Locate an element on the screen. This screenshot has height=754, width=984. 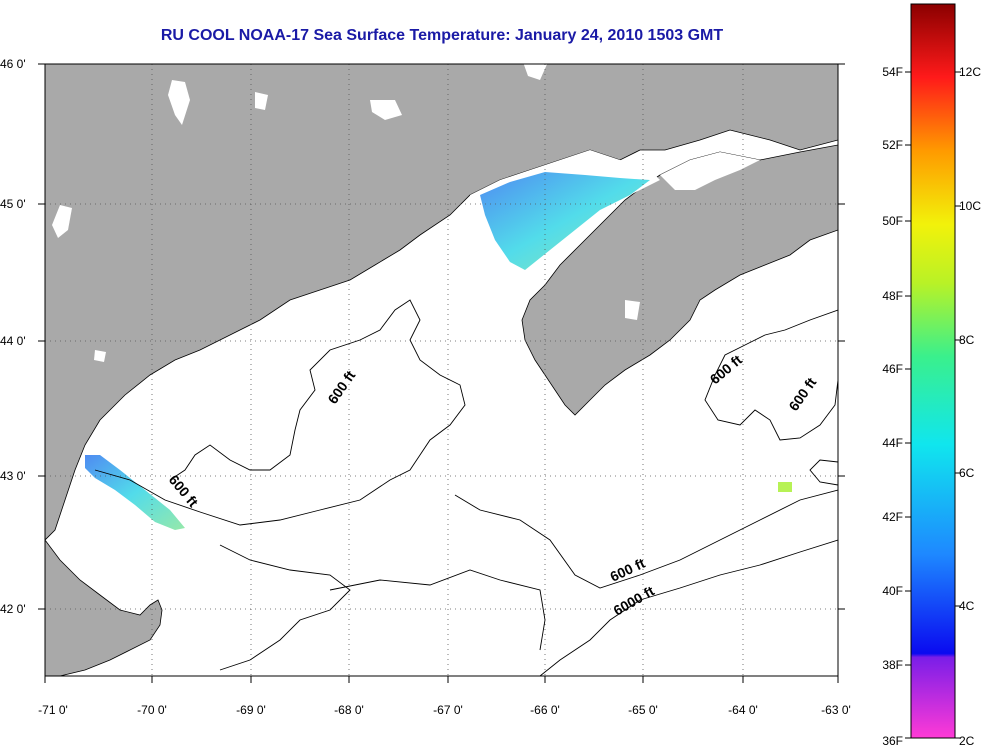
sst-patch-massachusetts is located at coordinates (135, 492).